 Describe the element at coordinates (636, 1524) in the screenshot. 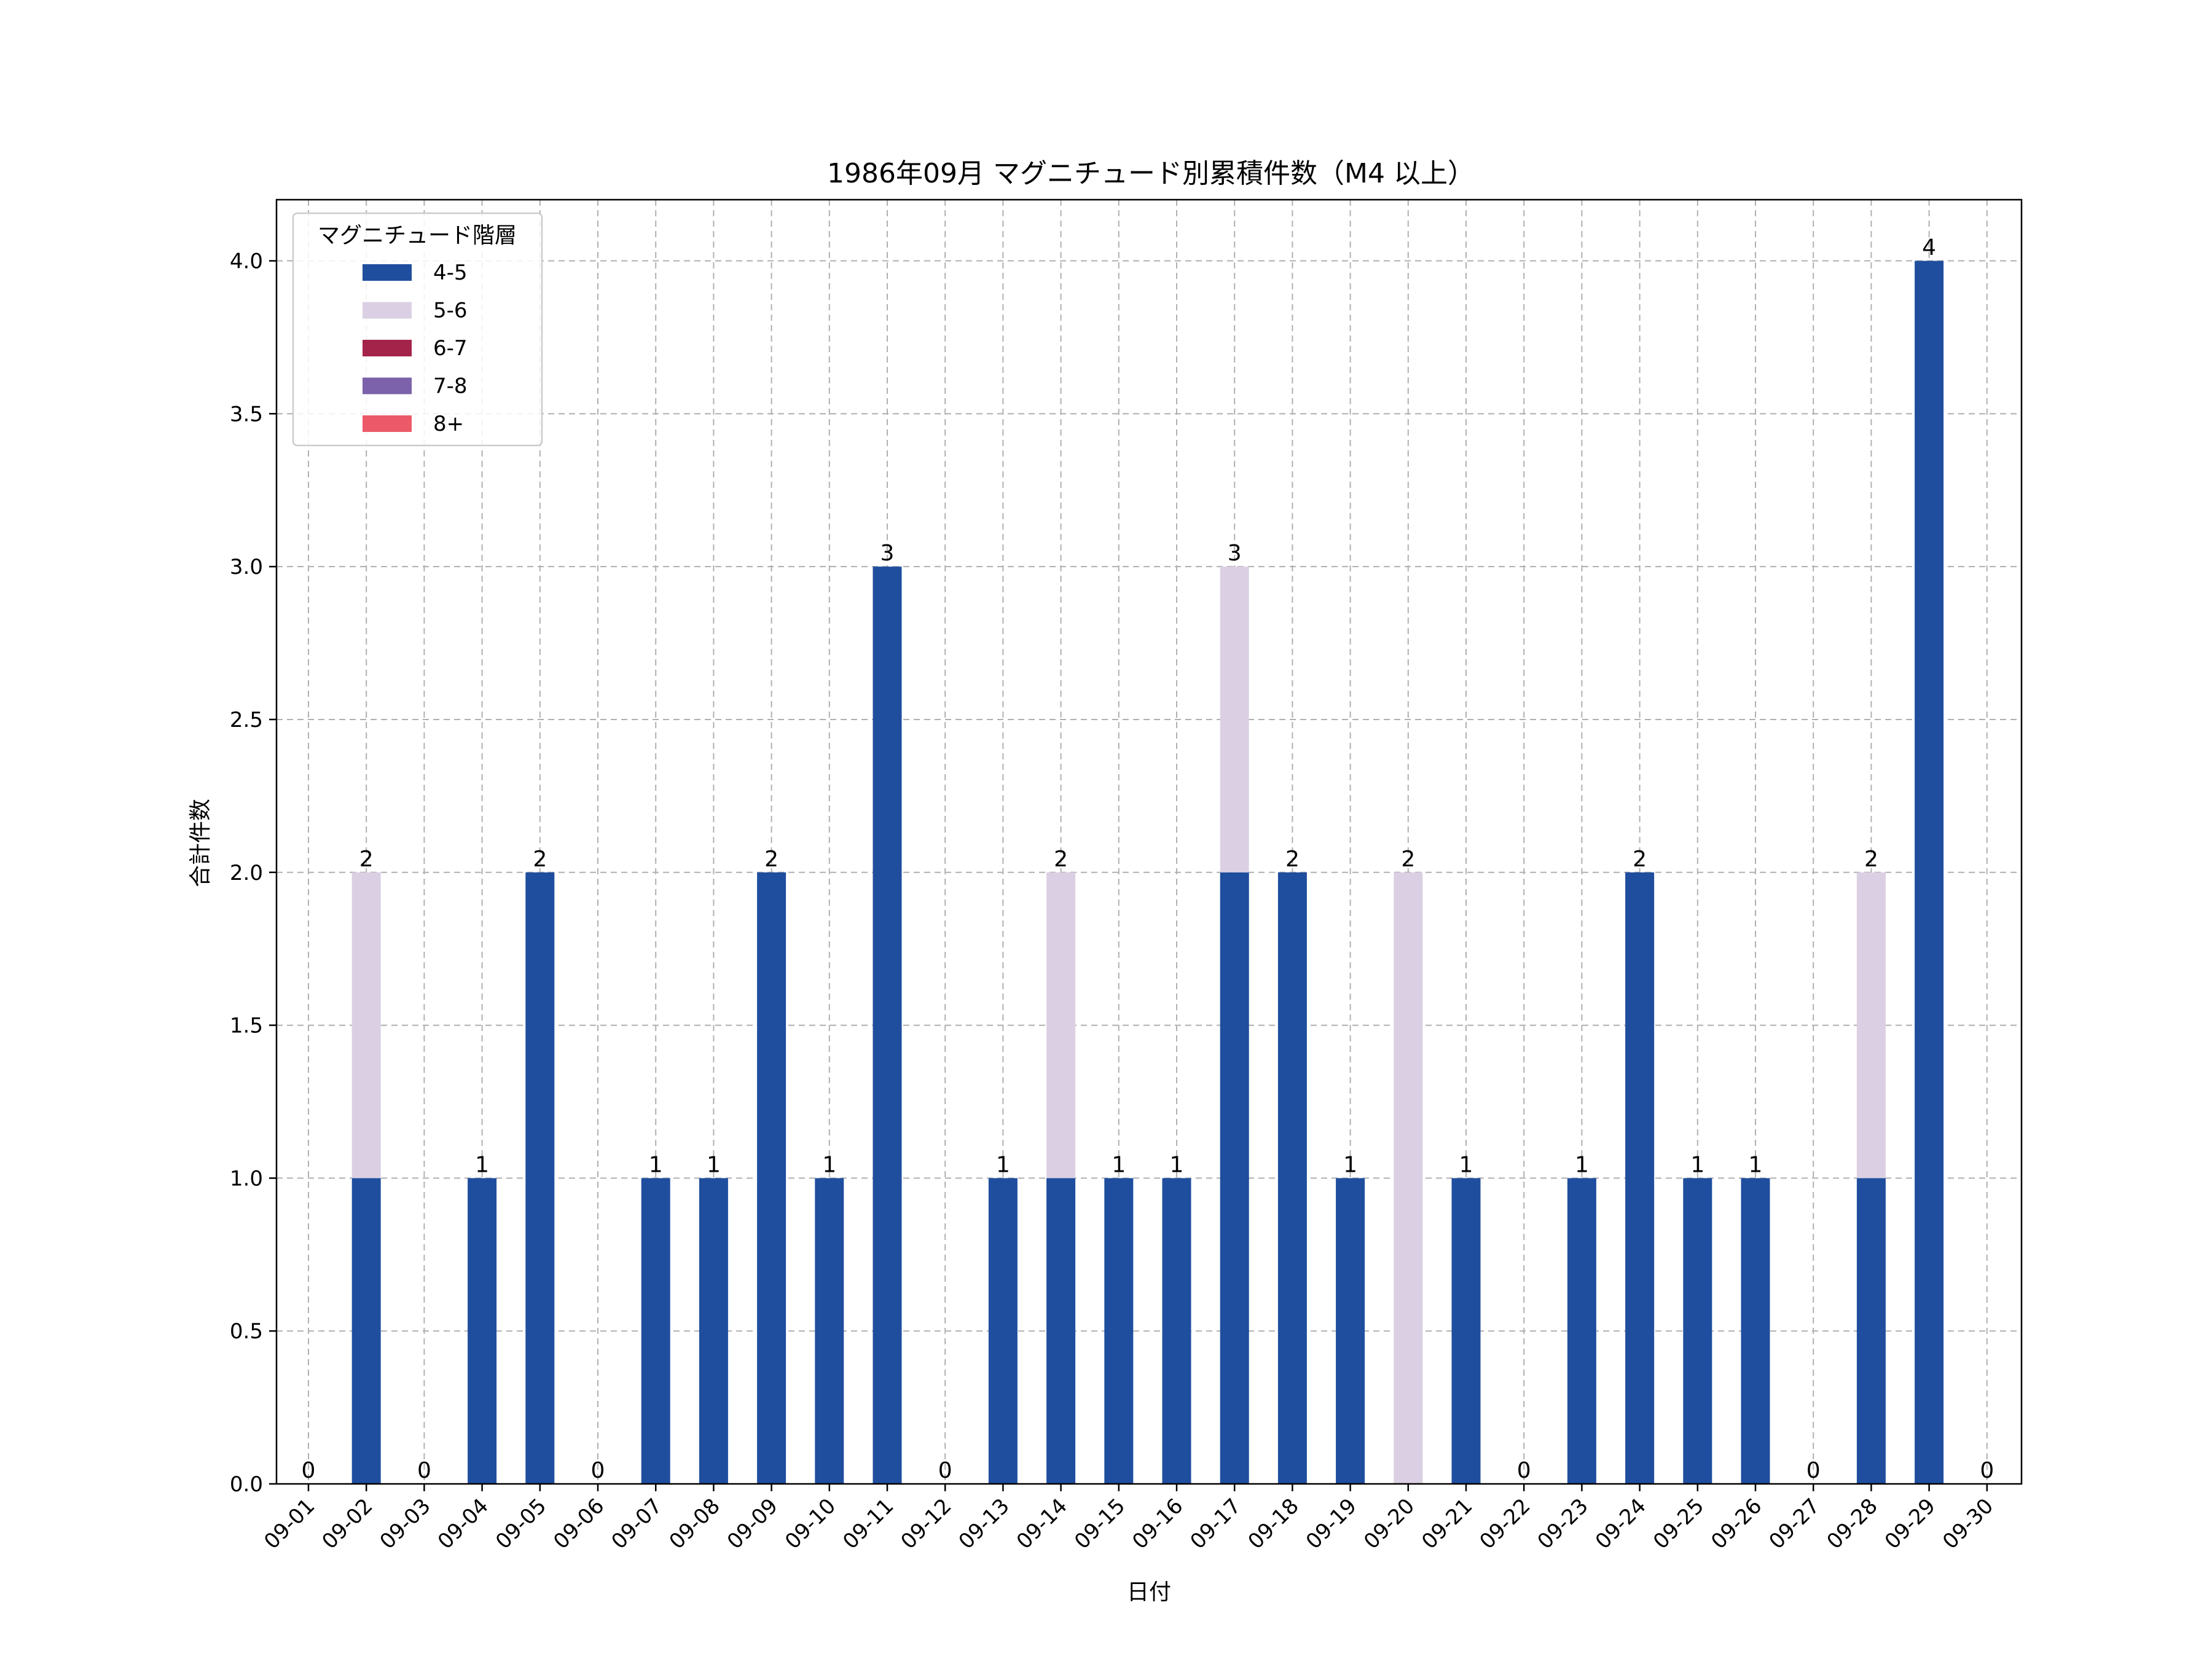

I see `x-tick-label: 09-07` at that location.